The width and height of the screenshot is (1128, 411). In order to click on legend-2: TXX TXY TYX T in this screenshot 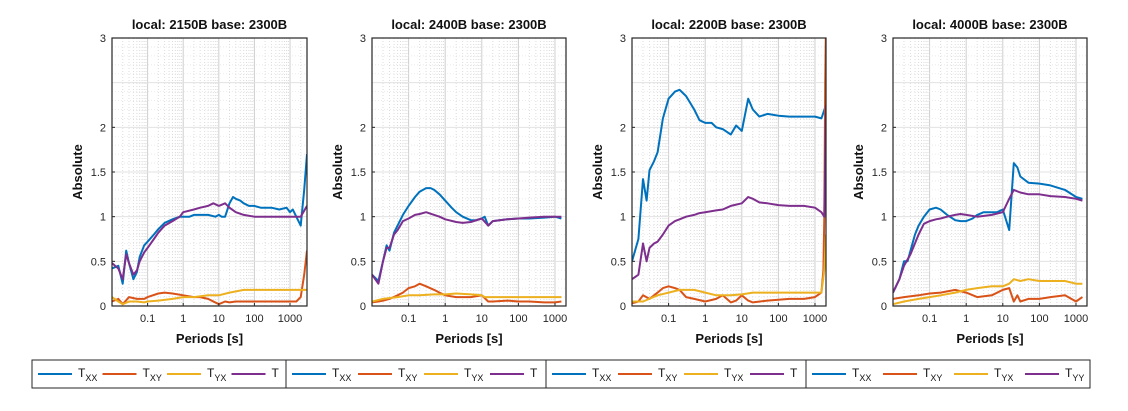, I will do `click(418, 374)`.